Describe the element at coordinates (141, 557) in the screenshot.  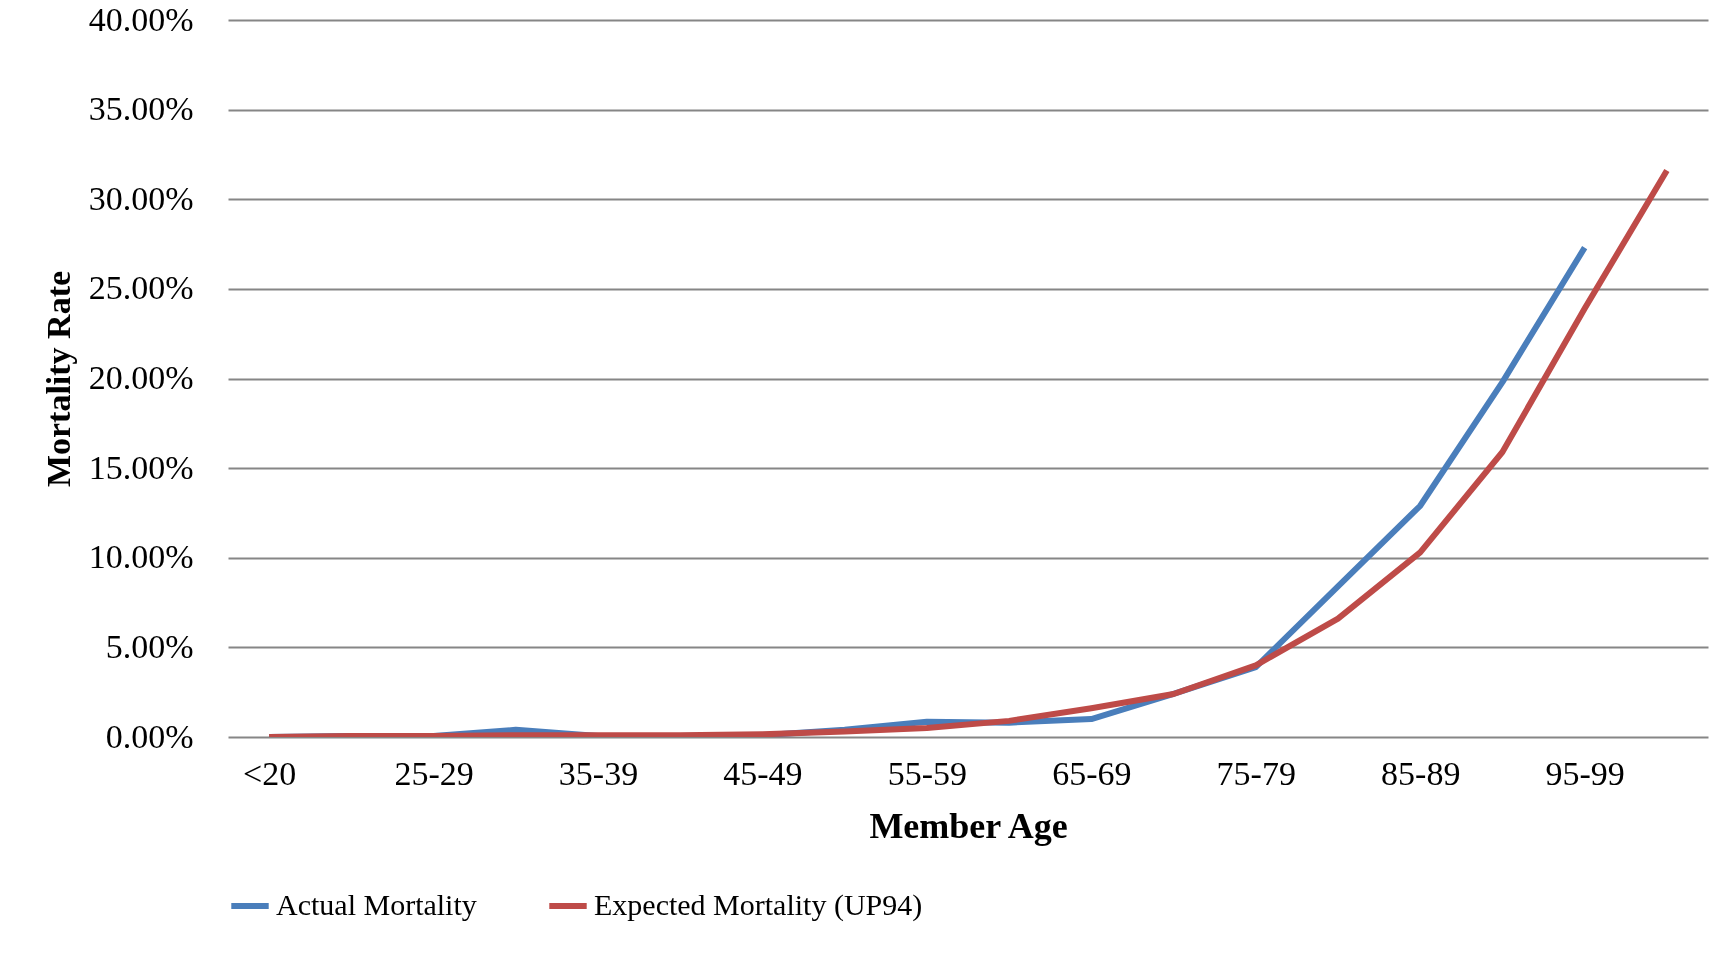
I see `y-tick-label: 10.00%` at that location.